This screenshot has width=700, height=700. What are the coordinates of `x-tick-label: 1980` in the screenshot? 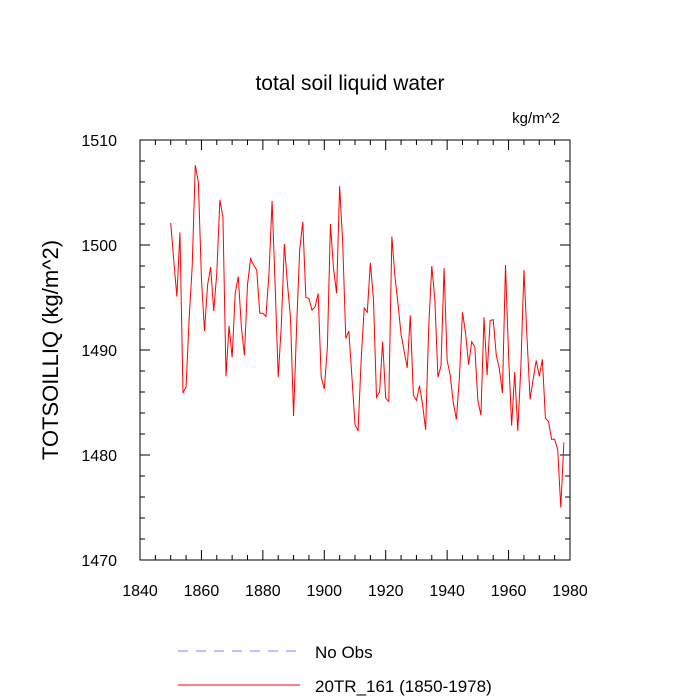 It's located at (570, 591).